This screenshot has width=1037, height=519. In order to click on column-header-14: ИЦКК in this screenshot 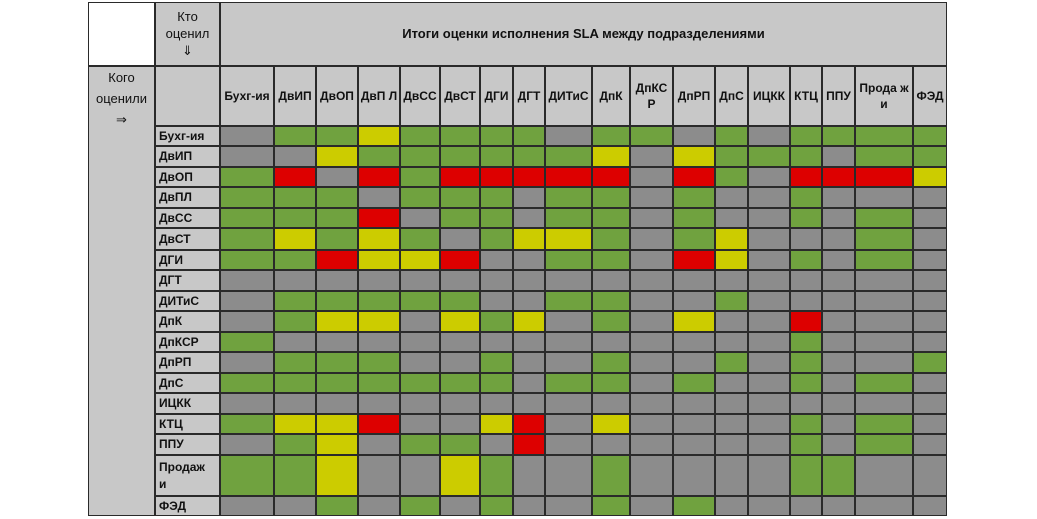, I will do `click(769, 96)`.